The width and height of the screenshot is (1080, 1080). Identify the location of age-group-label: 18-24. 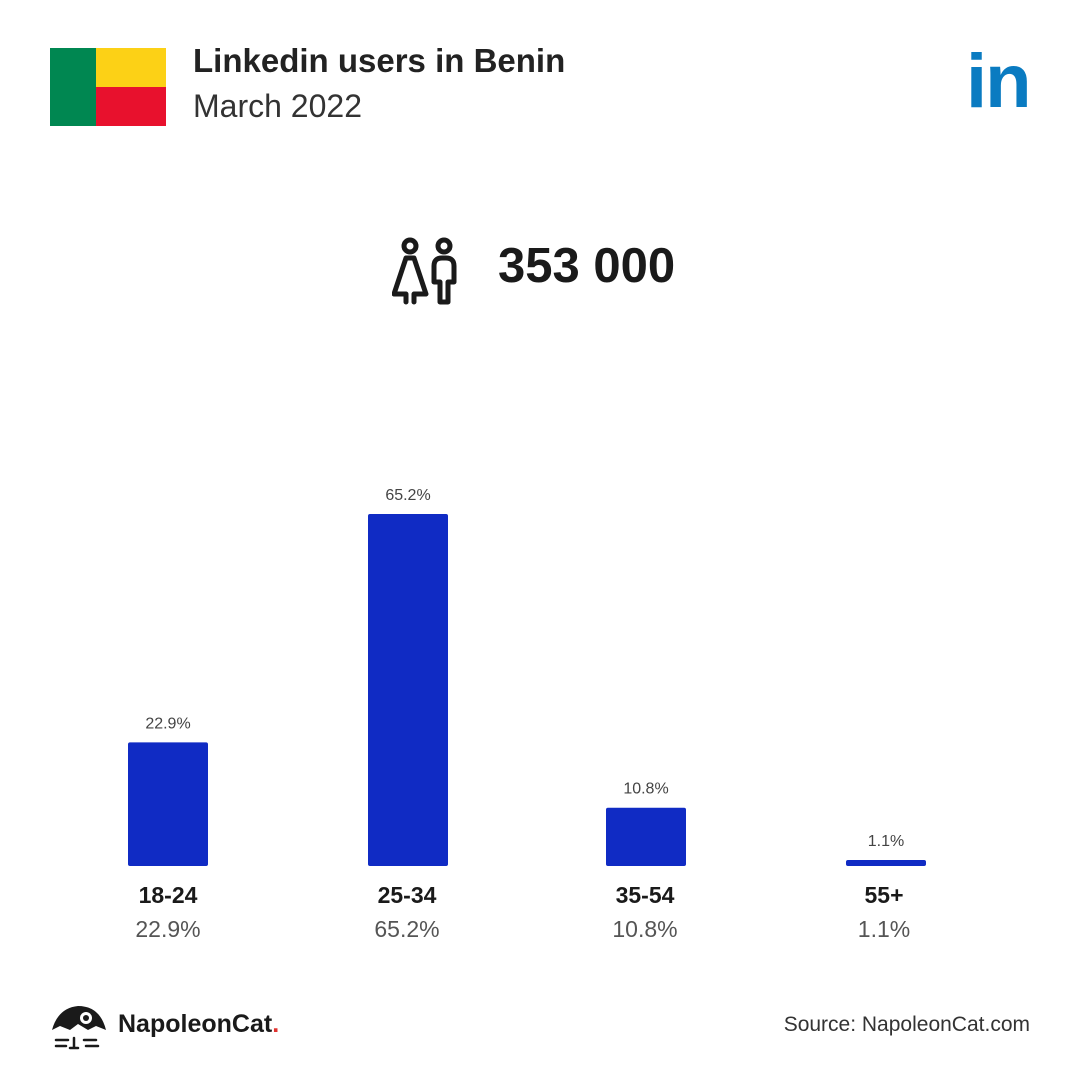
(168, 895).